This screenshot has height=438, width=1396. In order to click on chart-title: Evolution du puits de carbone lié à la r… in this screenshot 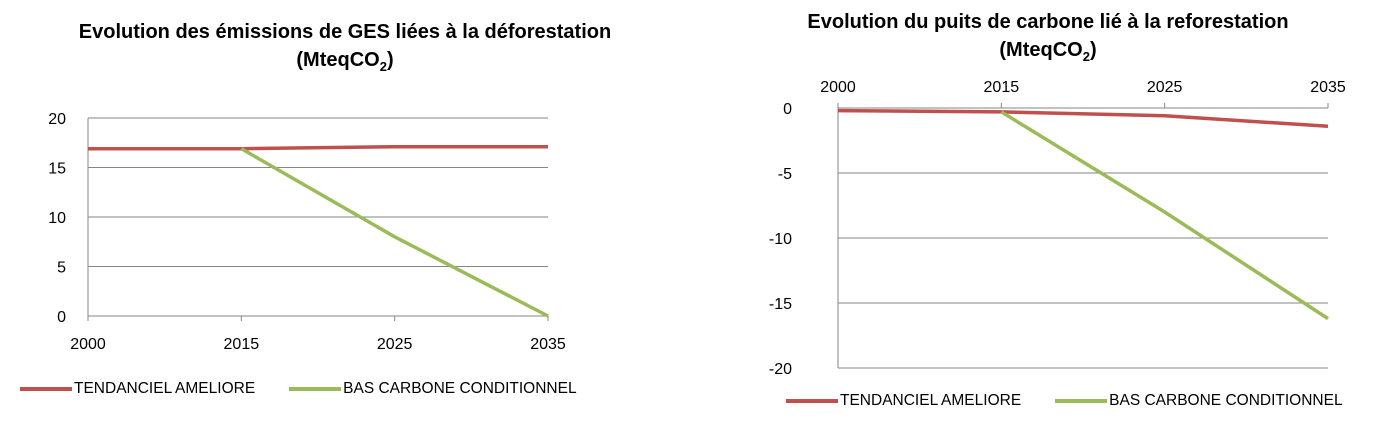, I will do `click(1048, 39)`.